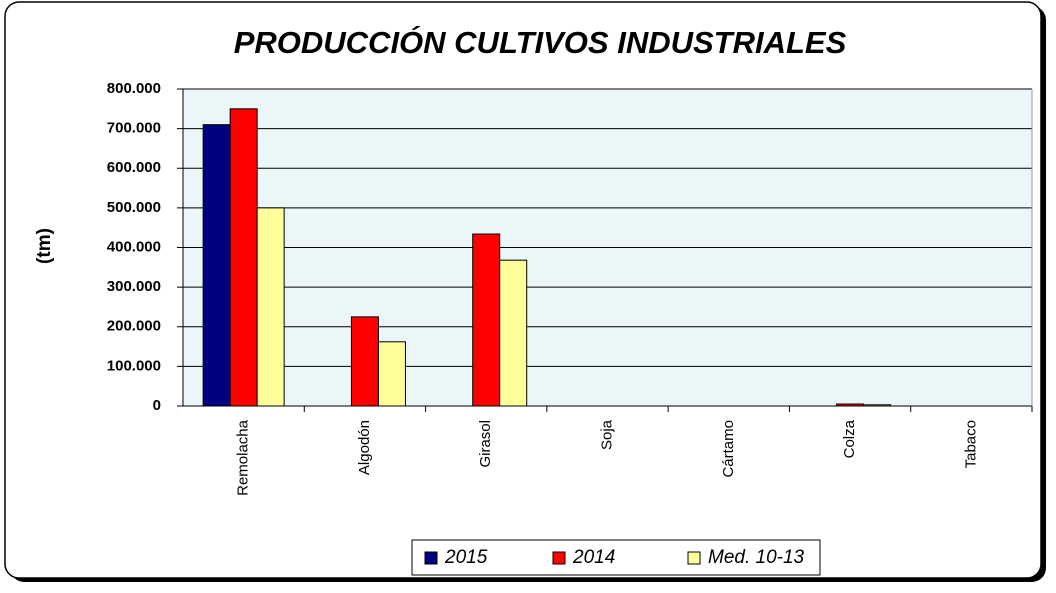  Describe the element at coordinates (485, 444) in the screenshot. I see `x-tick-label: Girasol` at that location.